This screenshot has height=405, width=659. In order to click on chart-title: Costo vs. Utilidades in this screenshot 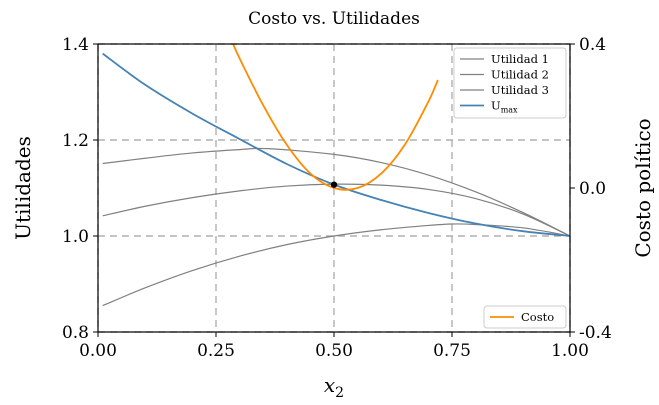, I will do `click(334, 19)`.